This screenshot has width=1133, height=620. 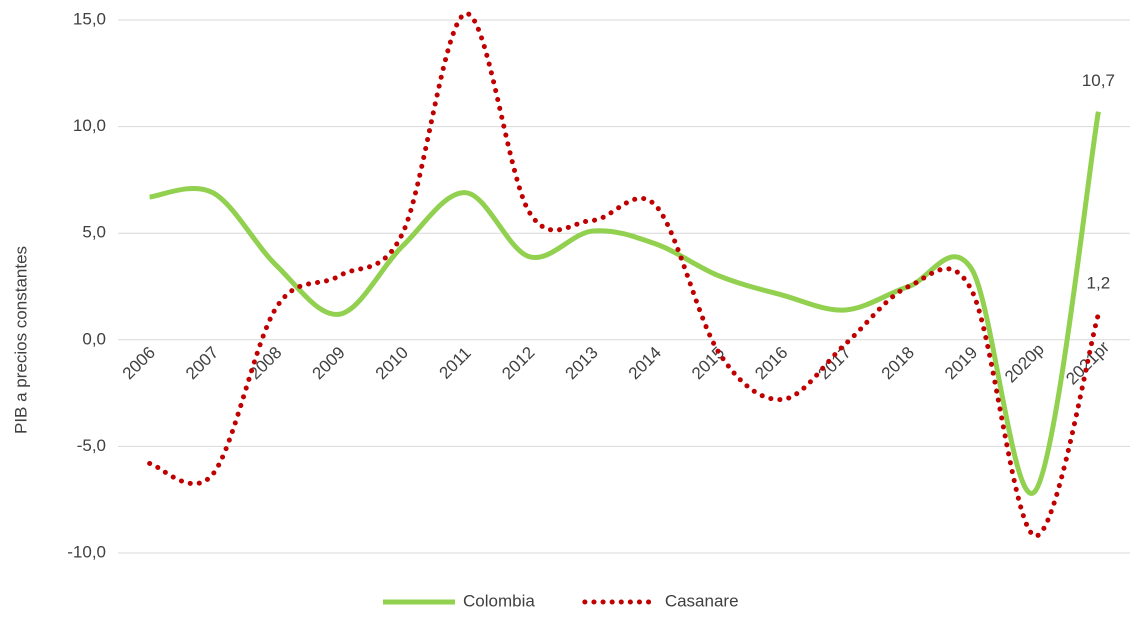 I want to click on x-tick-label: 2016, so click(x=771, y=363).